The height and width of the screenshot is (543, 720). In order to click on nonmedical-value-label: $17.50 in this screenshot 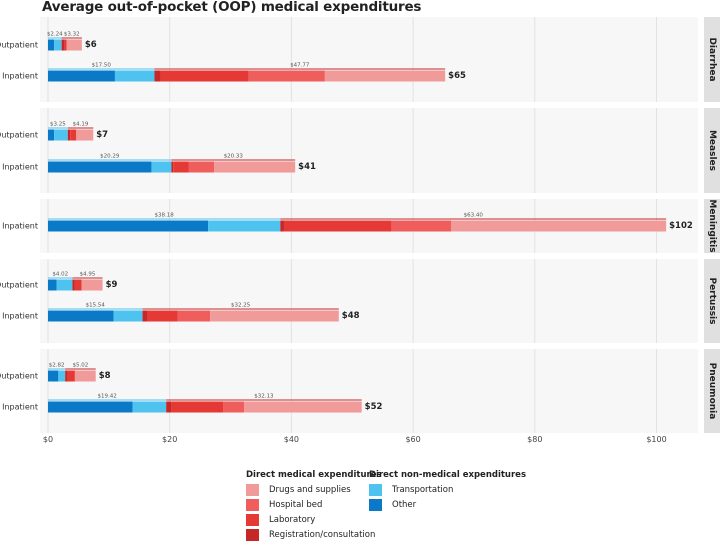, I will do `click(102, 66)`.